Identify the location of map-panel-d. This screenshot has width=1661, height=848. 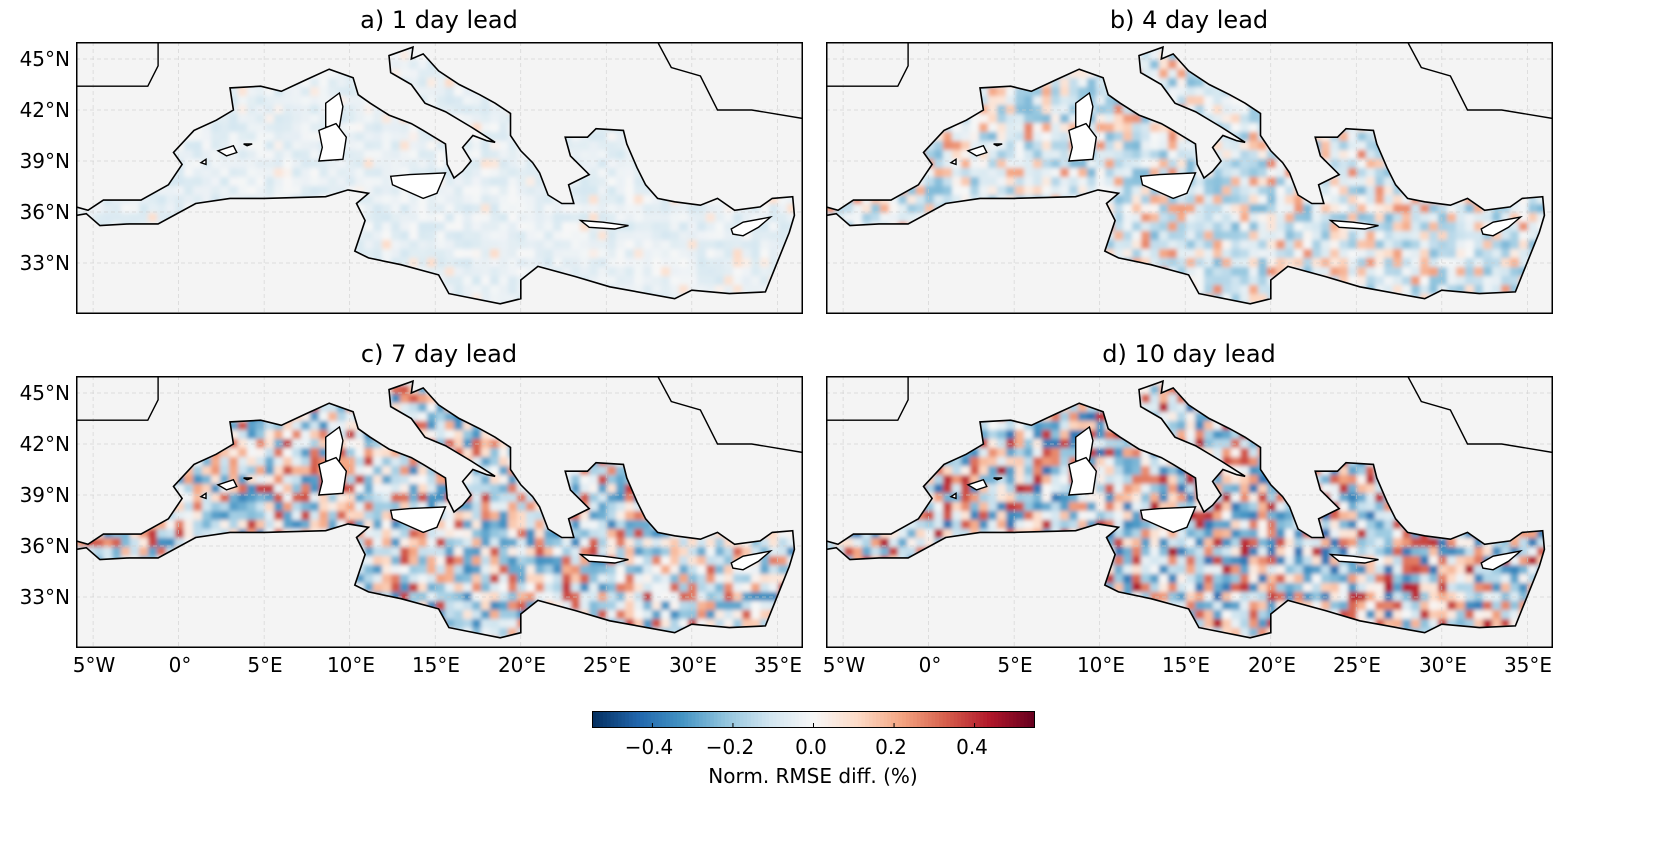
(1189, 512).